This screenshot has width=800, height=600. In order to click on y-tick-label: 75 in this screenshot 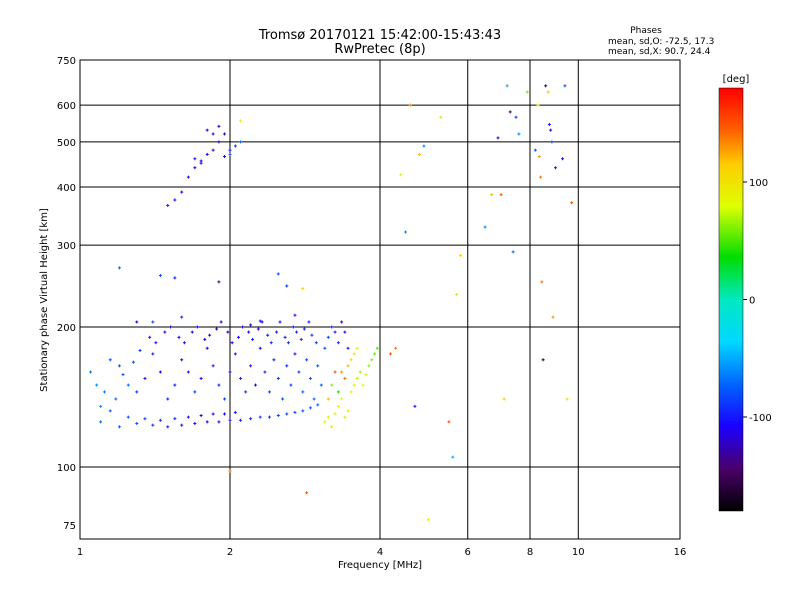, I will do `click(69, 526)`.